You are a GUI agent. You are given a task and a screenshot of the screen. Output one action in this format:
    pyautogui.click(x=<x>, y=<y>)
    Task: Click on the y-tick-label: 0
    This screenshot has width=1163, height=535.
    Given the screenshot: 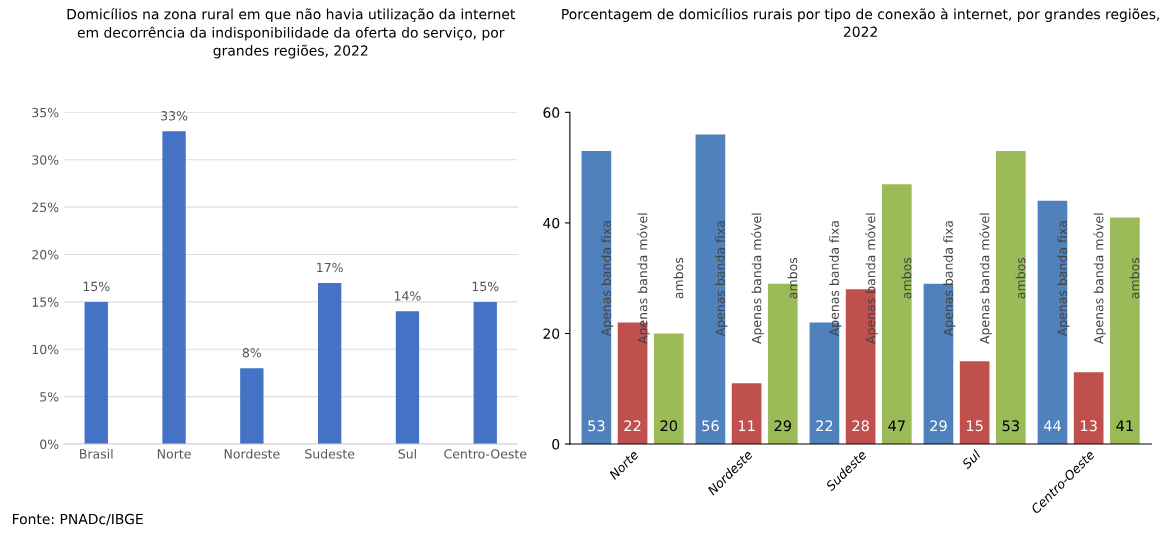 What is the action you would take?
    pyautogui.click(x=556, y=444)
    